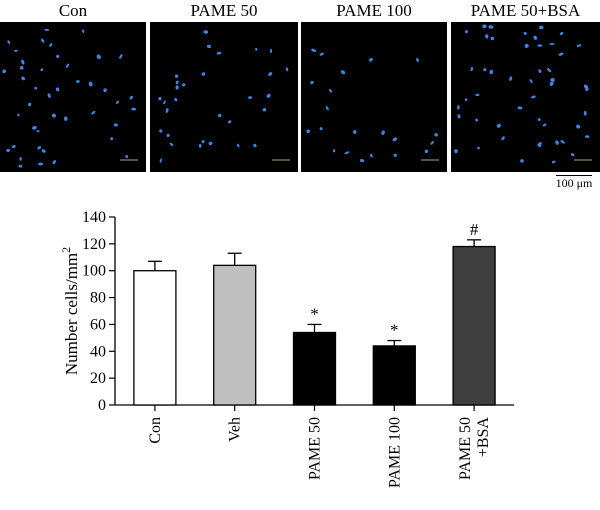 The image size is (600, 510). What do you see at coordinates (564, 183) in the screenshot?
I see `scale-bar-value: 100` at bounding box center [564, 183].